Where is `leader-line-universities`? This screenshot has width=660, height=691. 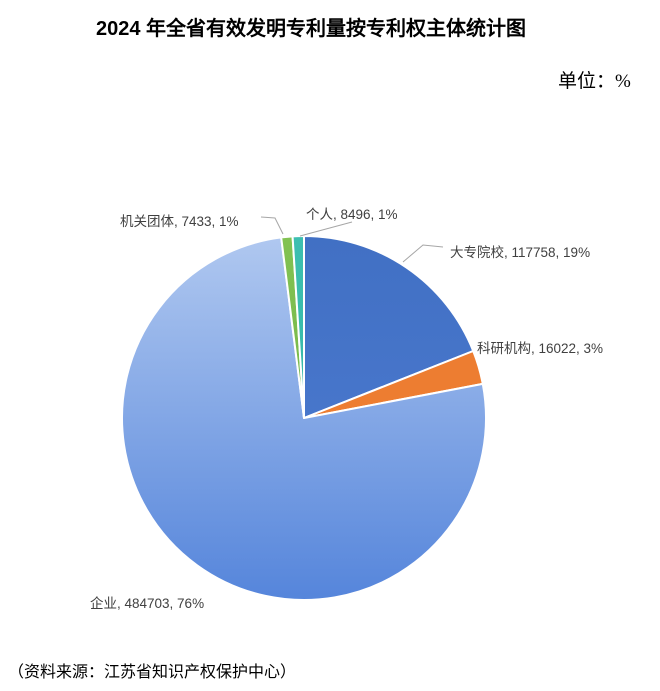
leader-line-universities is located at coordinates (423, 253).